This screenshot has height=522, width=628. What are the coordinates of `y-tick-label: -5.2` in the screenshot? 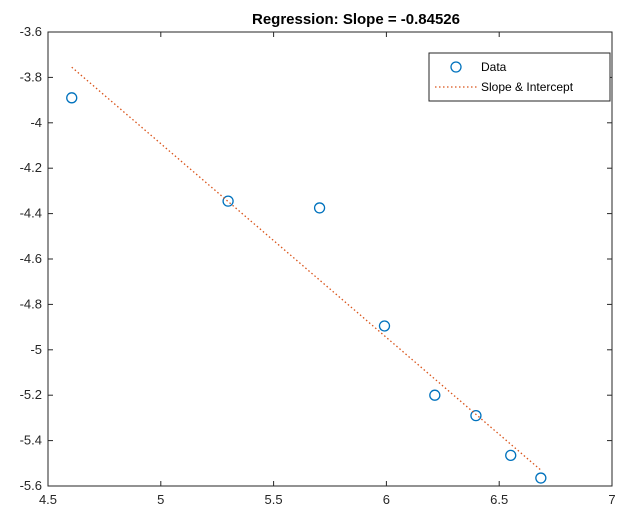 It's located at (31, 394).